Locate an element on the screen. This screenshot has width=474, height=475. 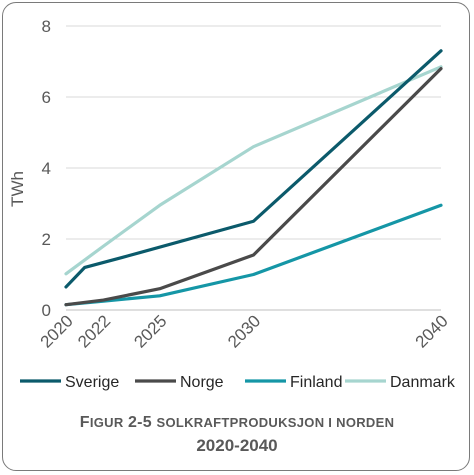
caption-fig-num: 2-5 is located at coordinates (140, 422).